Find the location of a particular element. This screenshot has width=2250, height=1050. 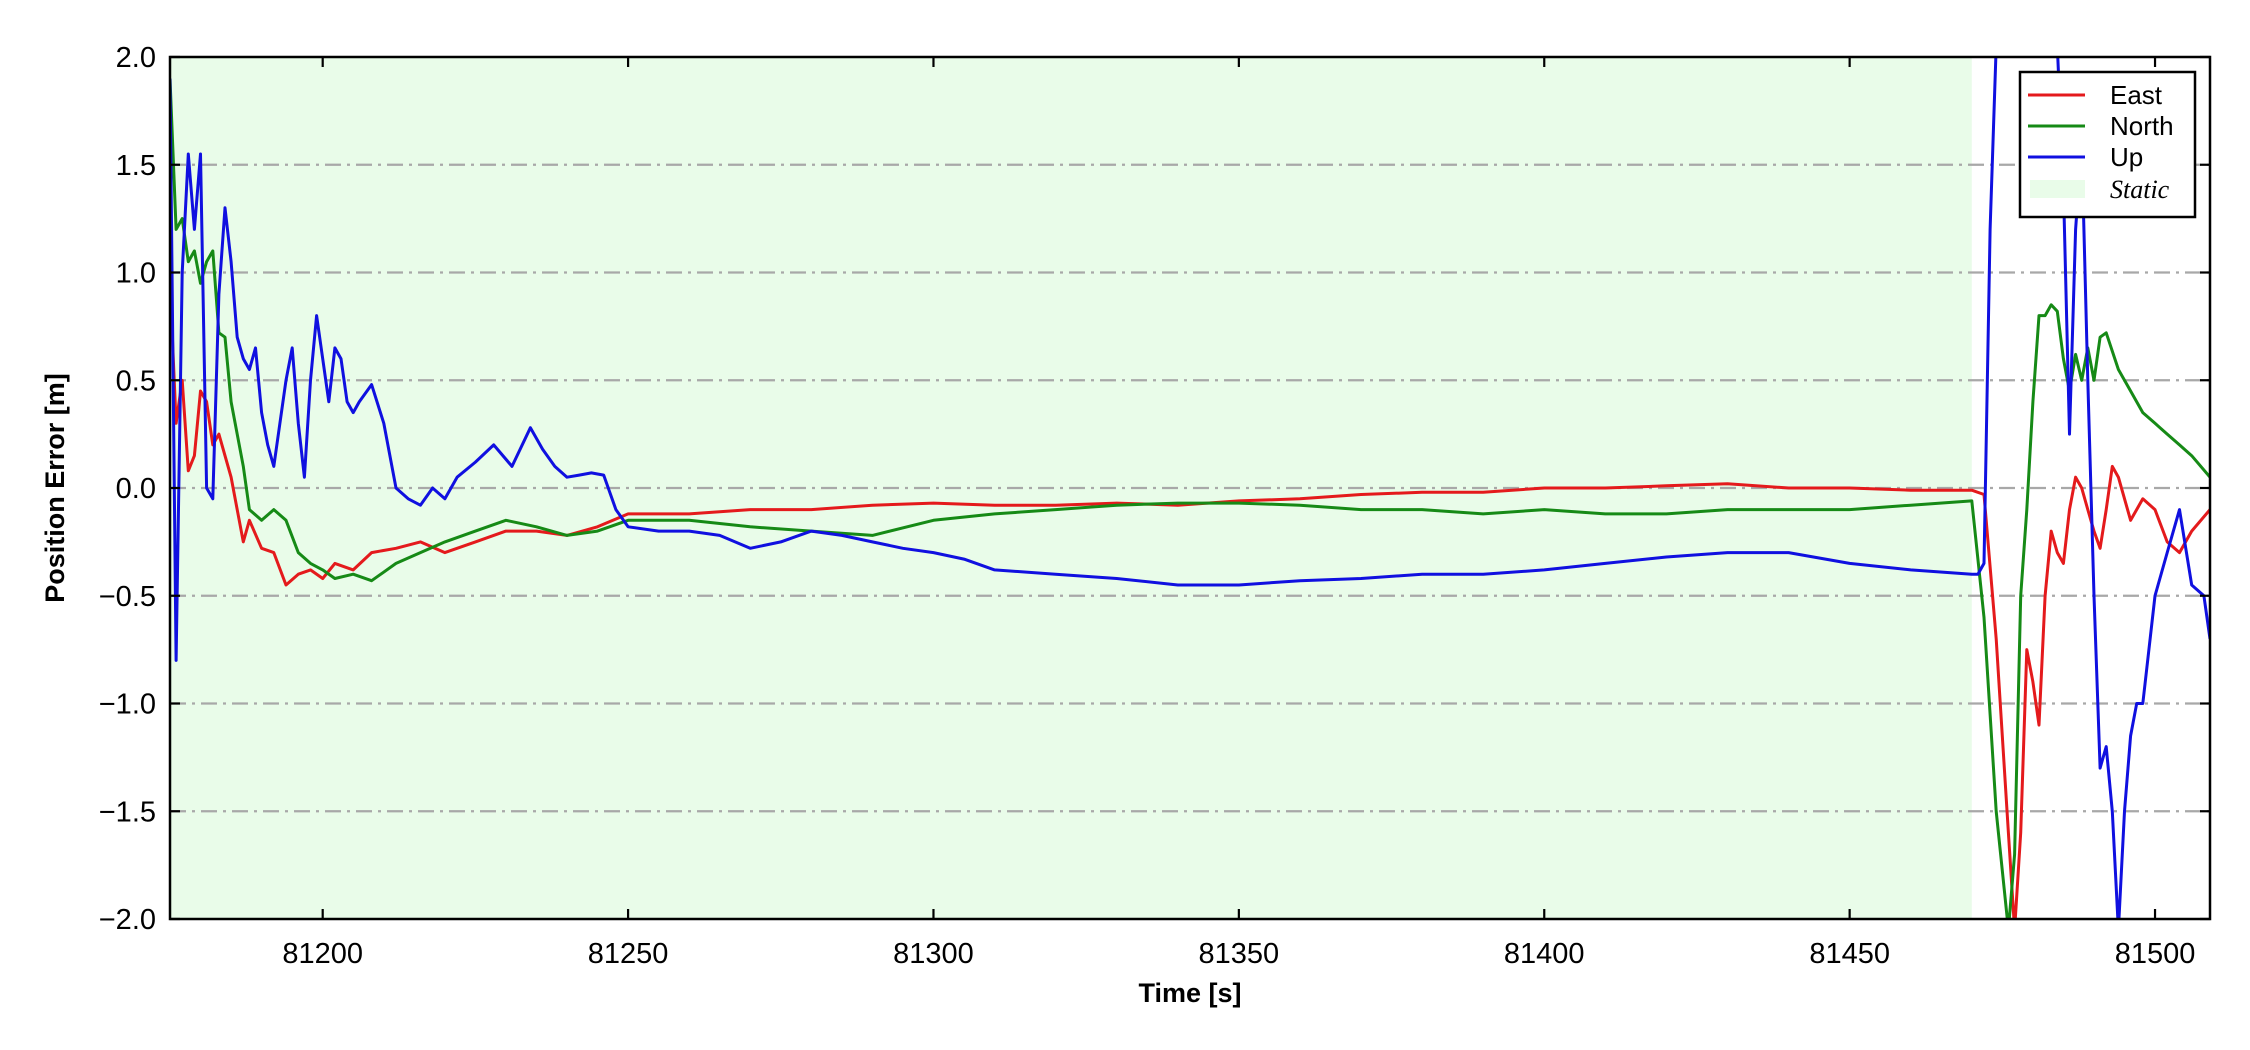

legend-label-static: Static is located at coordinates (2140, 189).